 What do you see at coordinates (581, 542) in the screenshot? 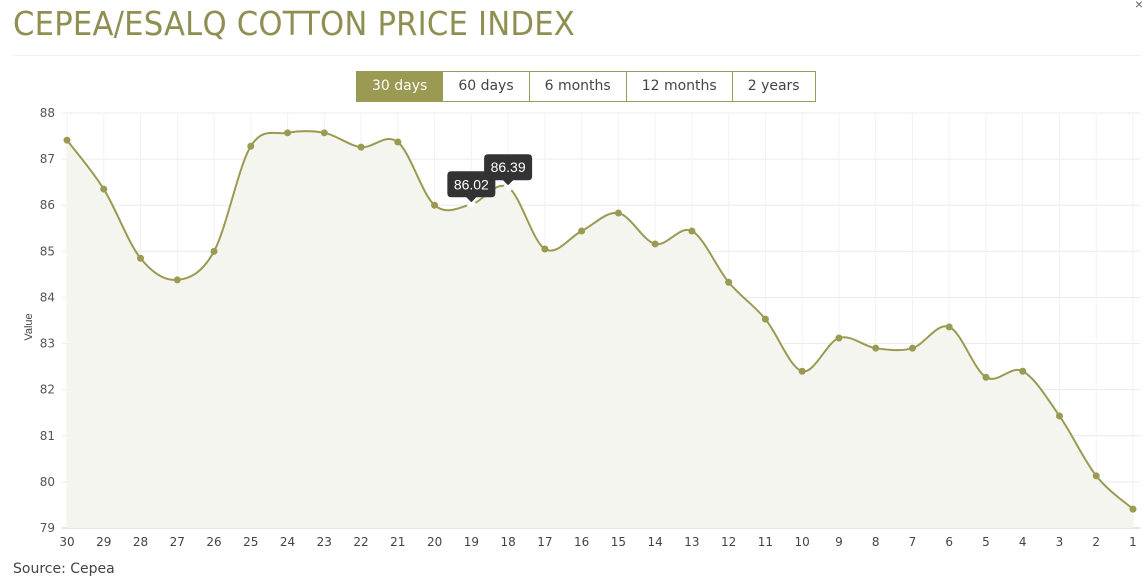
I see `x-tick-label: 16` at bounding box center [581, 542].